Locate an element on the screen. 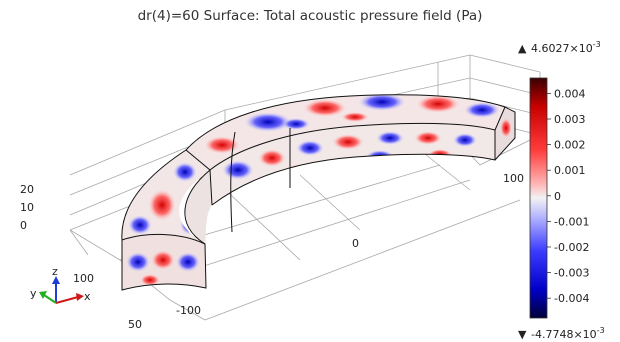 The height and width of the screenshot is (342, 620). colorbar-min-arrow: ▼ is located at coordinates (522, 334).